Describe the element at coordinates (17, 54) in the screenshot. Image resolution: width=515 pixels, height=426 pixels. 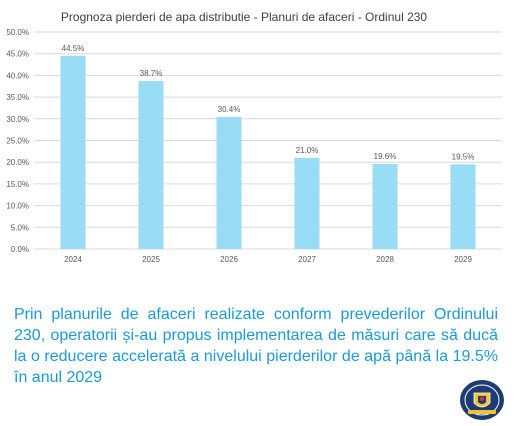
I see `y-tick-label: 45.0%` at that location.